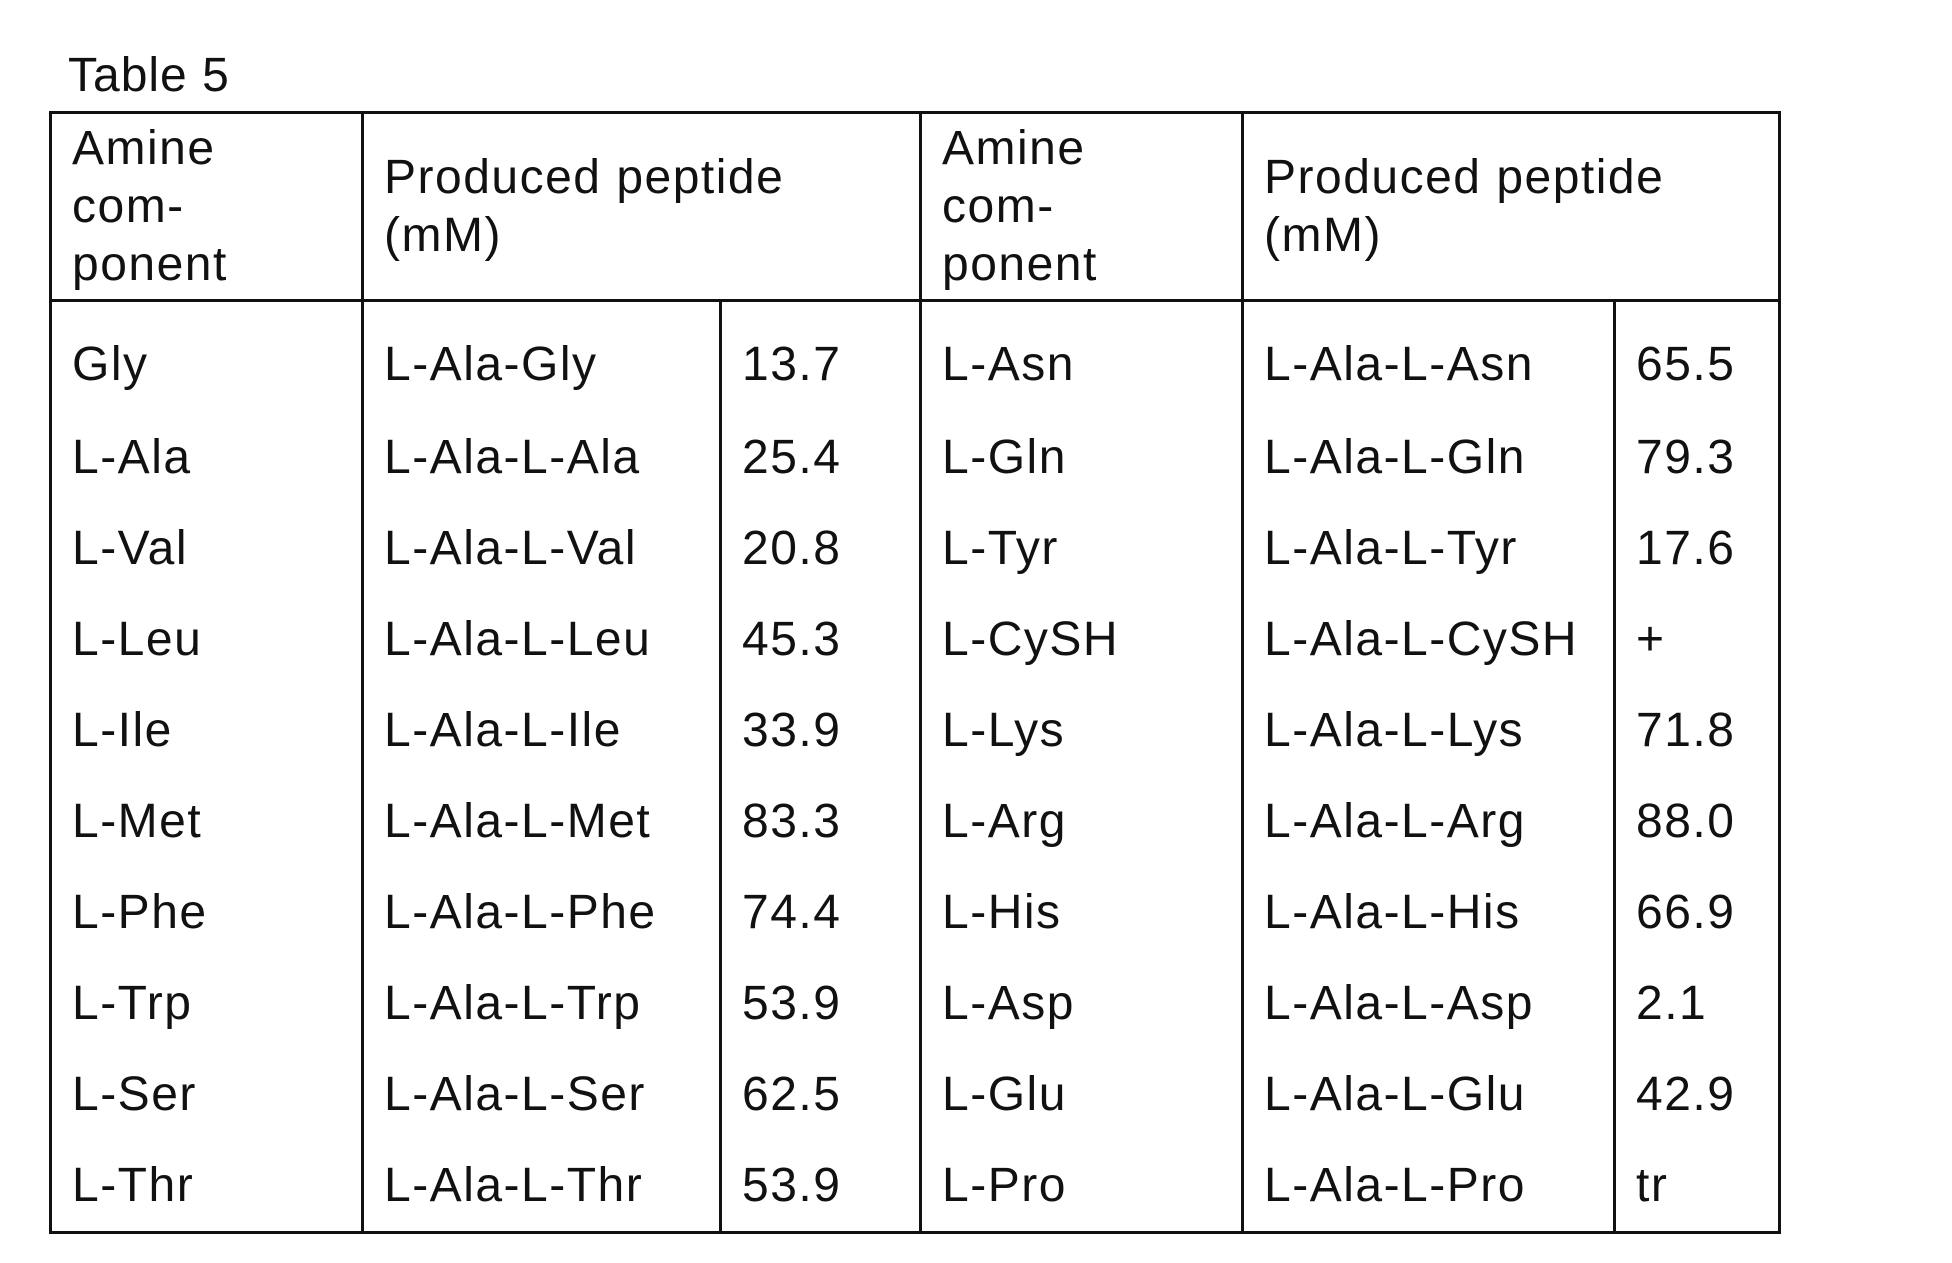 The image size is (1952, 1263). What do you see at coordinates (1429, 457) in the screenshot?
I see `right-peptide-cell: L-Ala-L-Gln` at bounding box center [1429, 457].